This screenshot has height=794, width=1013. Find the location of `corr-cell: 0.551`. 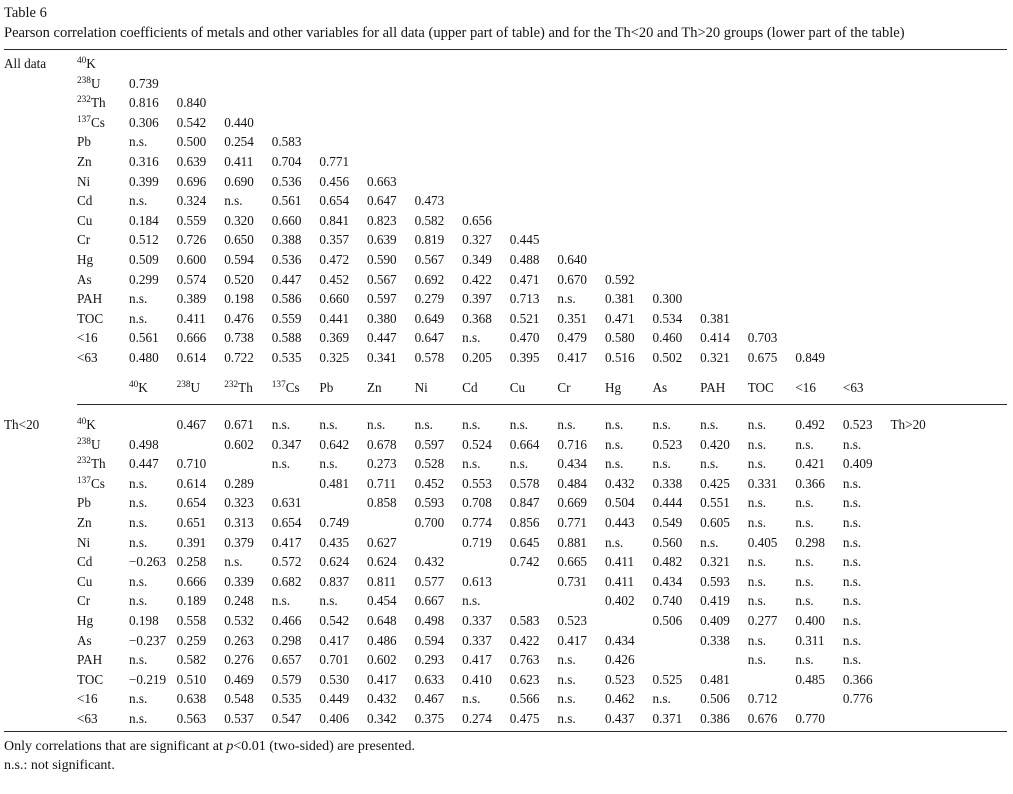

corr-cell: 0.551 is located at coordinates (715, 503).